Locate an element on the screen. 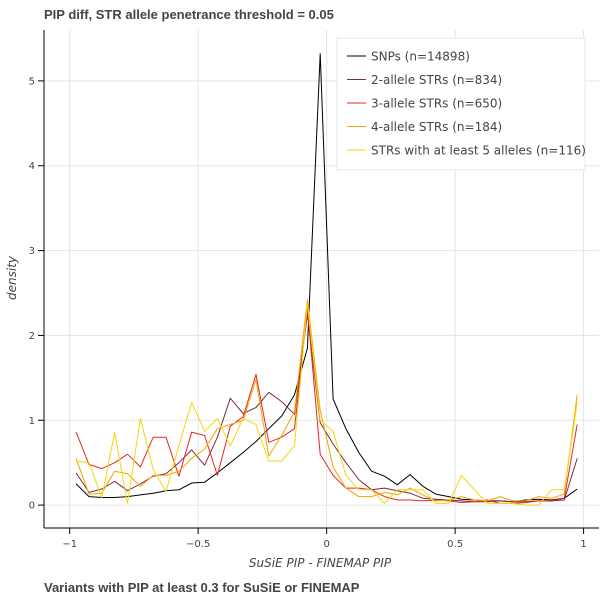 Image resolution: width=600 pixels, height=600 pixels. legend-entry-2: 3-allele STRs (n=650) is located at coordinates (436, 104).